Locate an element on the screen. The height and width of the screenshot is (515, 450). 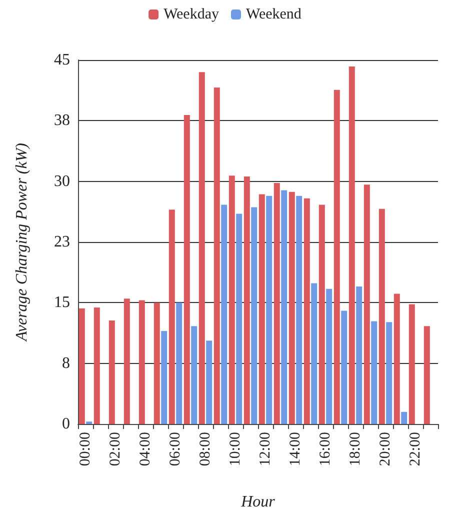
x-tick-label: 12:00 is located at coordinates (266, 449).